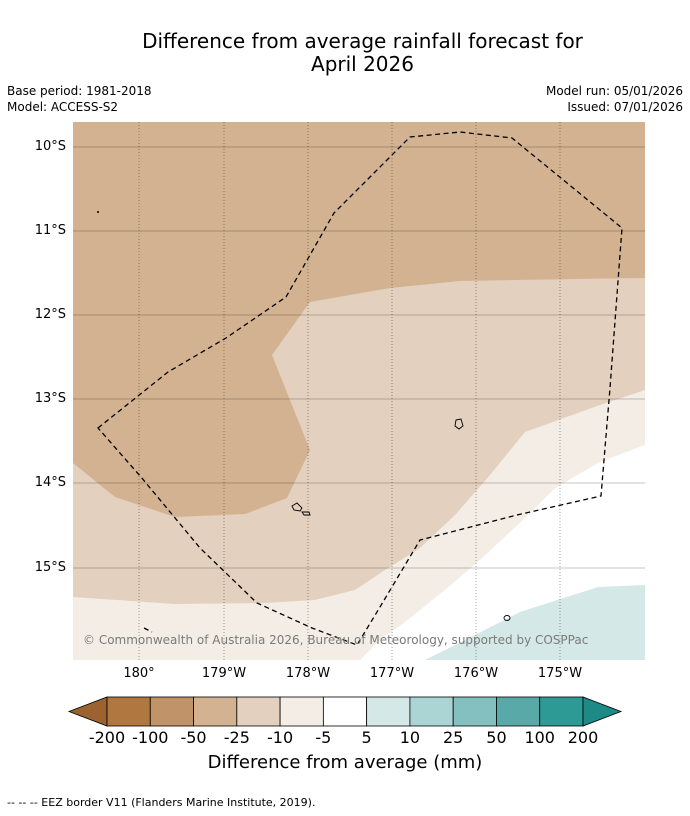 The height and width of the screenshot is (816, 690). Describe the element at coordinates (150, 737) in the screenshot. I see `colorbar-tick-label: -100` at that location.